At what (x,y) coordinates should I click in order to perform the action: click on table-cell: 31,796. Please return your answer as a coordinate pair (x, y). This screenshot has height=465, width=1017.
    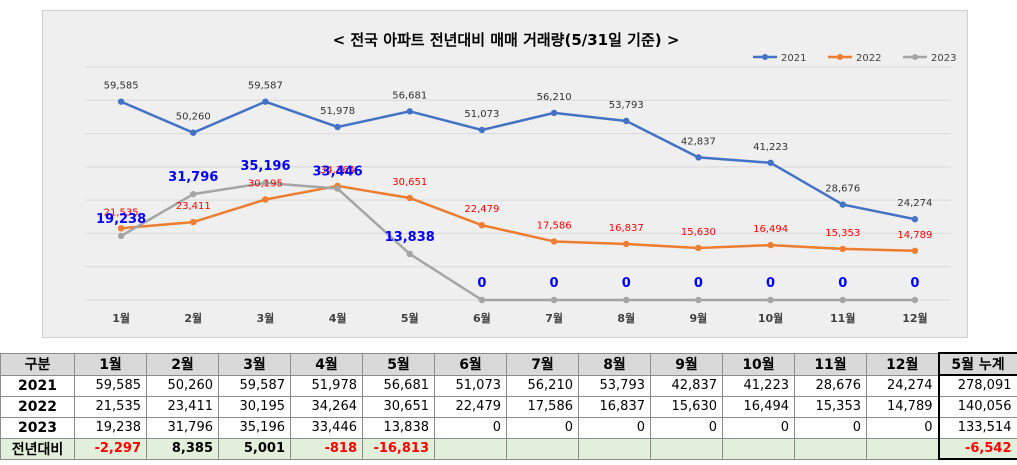
    Looking at the image, I should click on (182, 427).